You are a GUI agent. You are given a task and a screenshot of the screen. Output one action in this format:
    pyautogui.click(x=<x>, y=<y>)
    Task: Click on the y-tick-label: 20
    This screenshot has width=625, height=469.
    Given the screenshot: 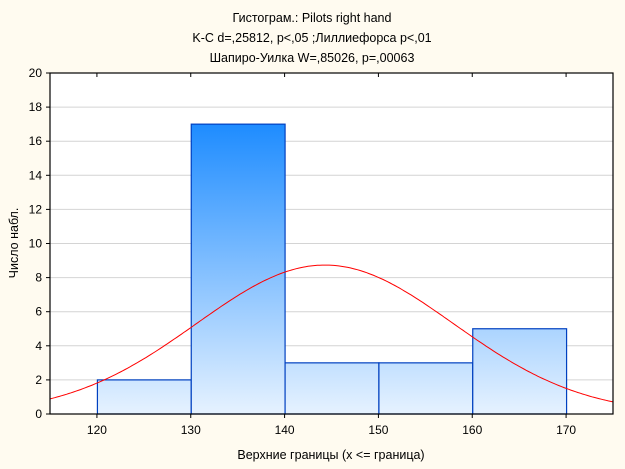 What is the action you would take?
    pyautogui.click(x=36, y=73)
    